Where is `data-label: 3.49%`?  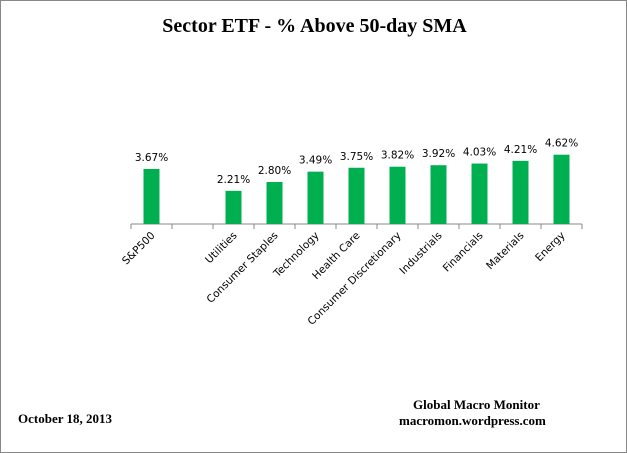 data-label: 3.49% is located at coordinates (315, 161).